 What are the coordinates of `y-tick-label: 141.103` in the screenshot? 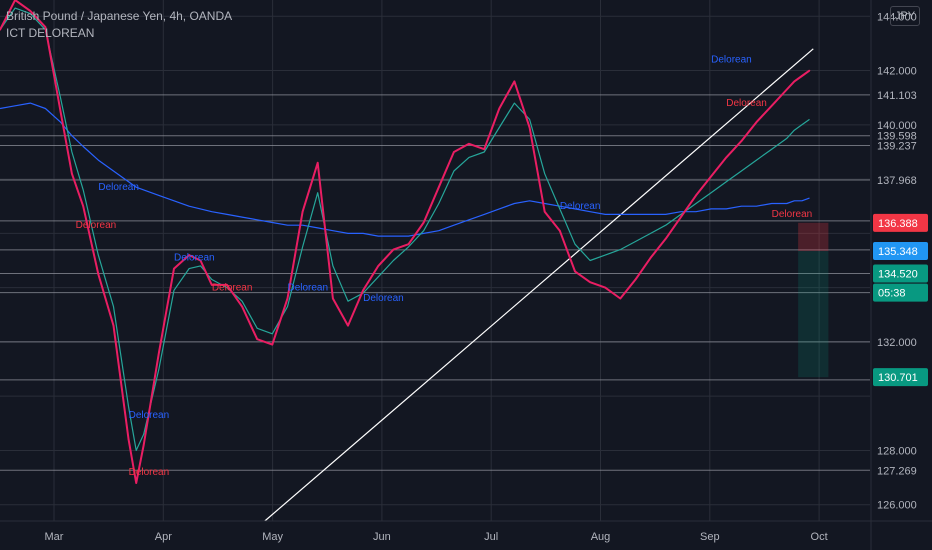 It's located at (897, 96).